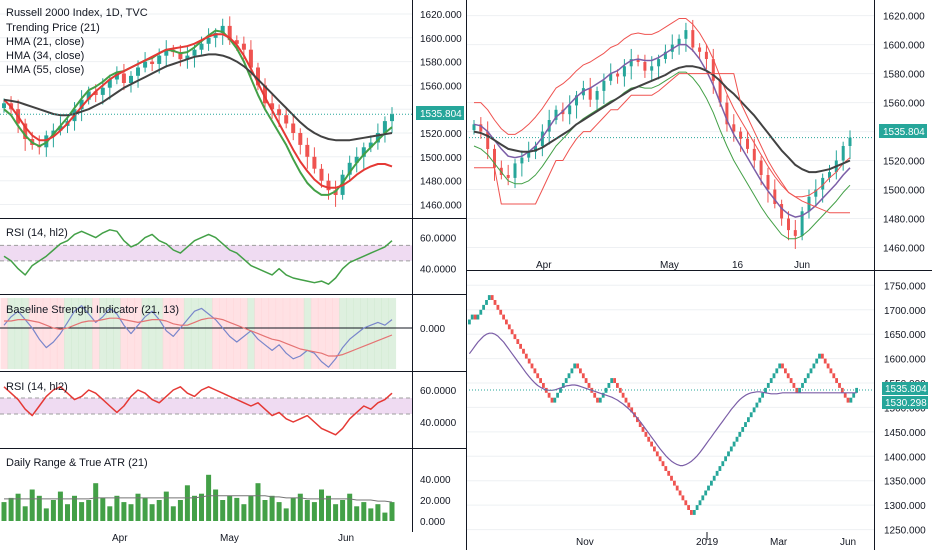  I want to click on renko-tick-9: 1300.000, so click(905, 506).